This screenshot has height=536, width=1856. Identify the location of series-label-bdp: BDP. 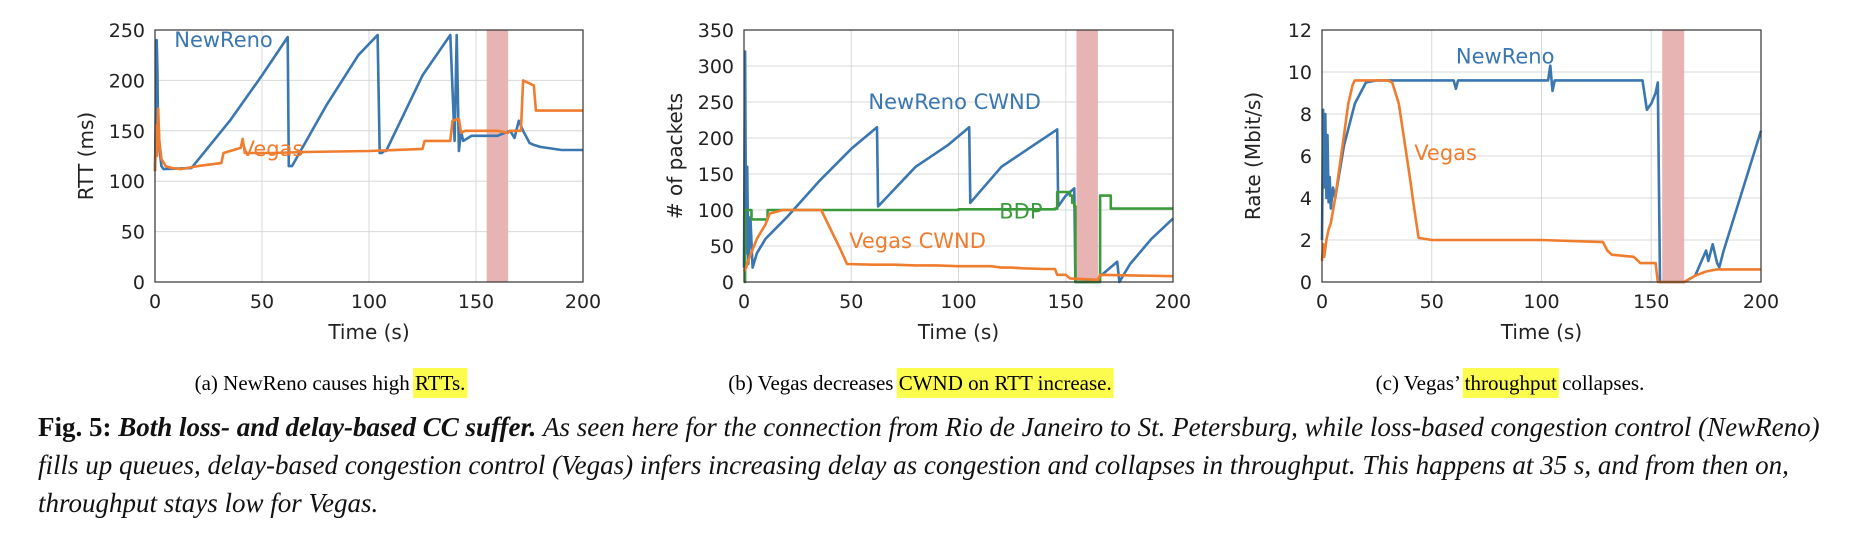
(1020, 212).